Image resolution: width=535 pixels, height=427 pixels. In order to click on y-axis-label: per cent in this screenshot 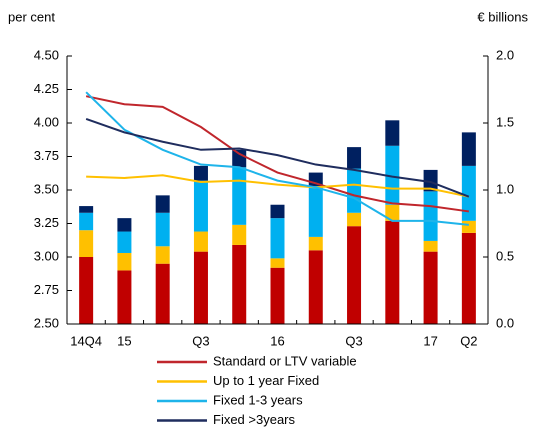, I will do `click(31, 16)`.